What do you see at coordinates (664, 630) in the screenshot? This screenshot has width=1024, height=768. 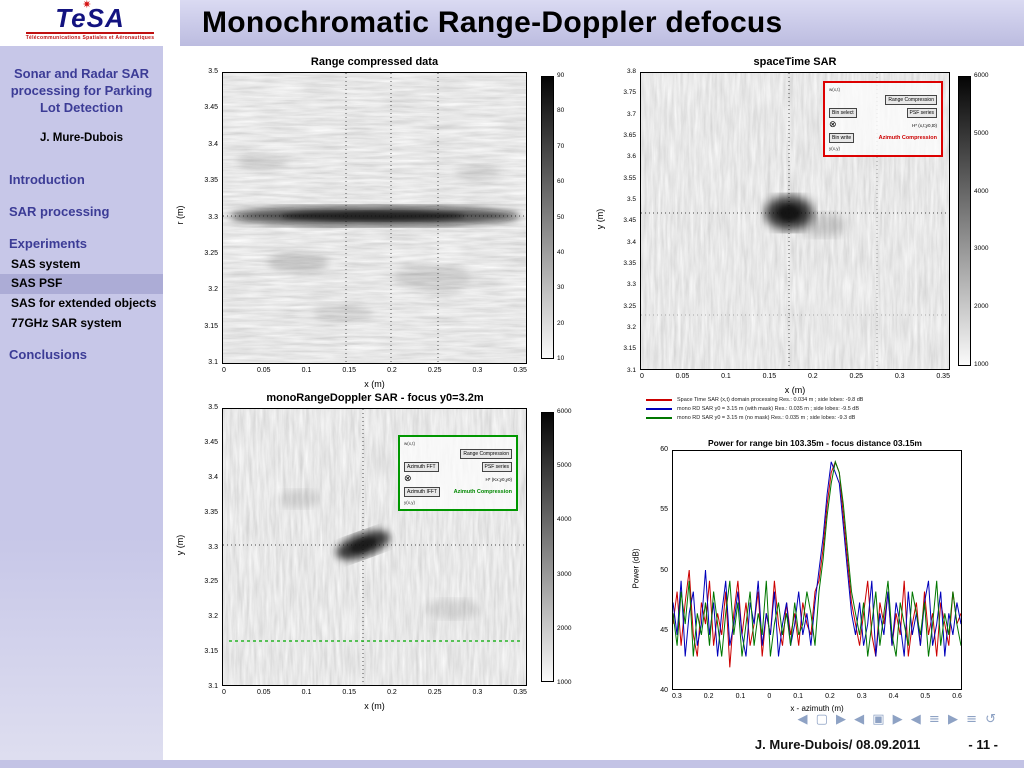 I see `tick-label: 45` at bounding box center [664, 630].